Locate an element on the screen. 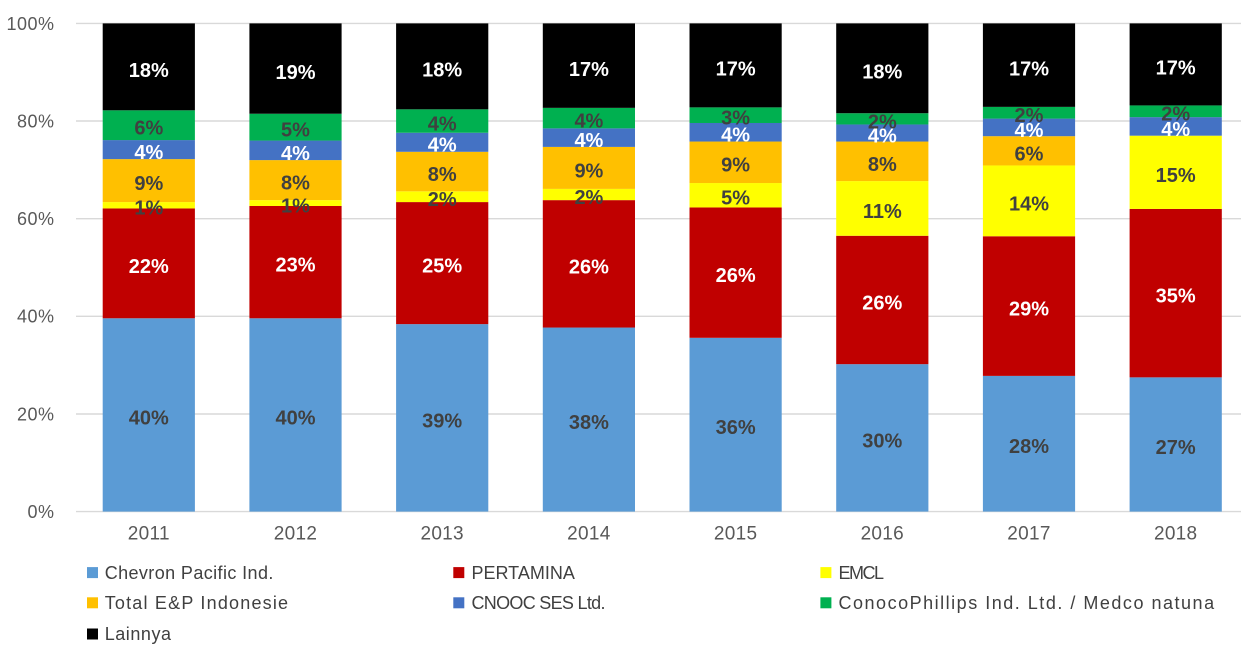 The height and width of the screenshot is (662, 1241). svg-text: Lainnya is located at coordinates (138, 634).